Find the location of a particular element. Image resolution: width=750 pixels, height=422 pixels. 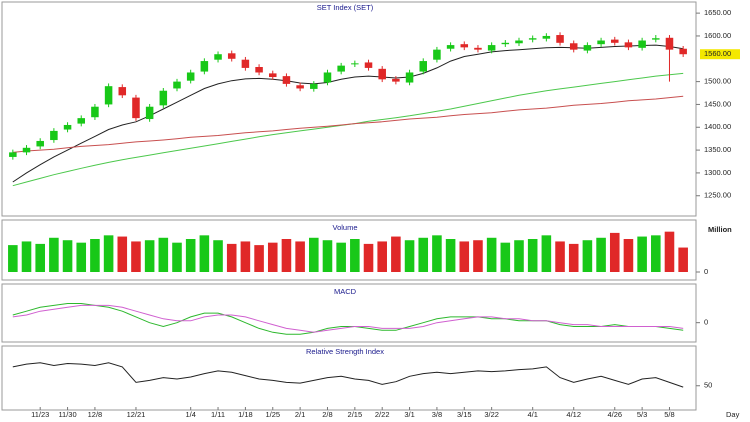

y-tick-label: 1300.00 is located at coordinates (717, 172).